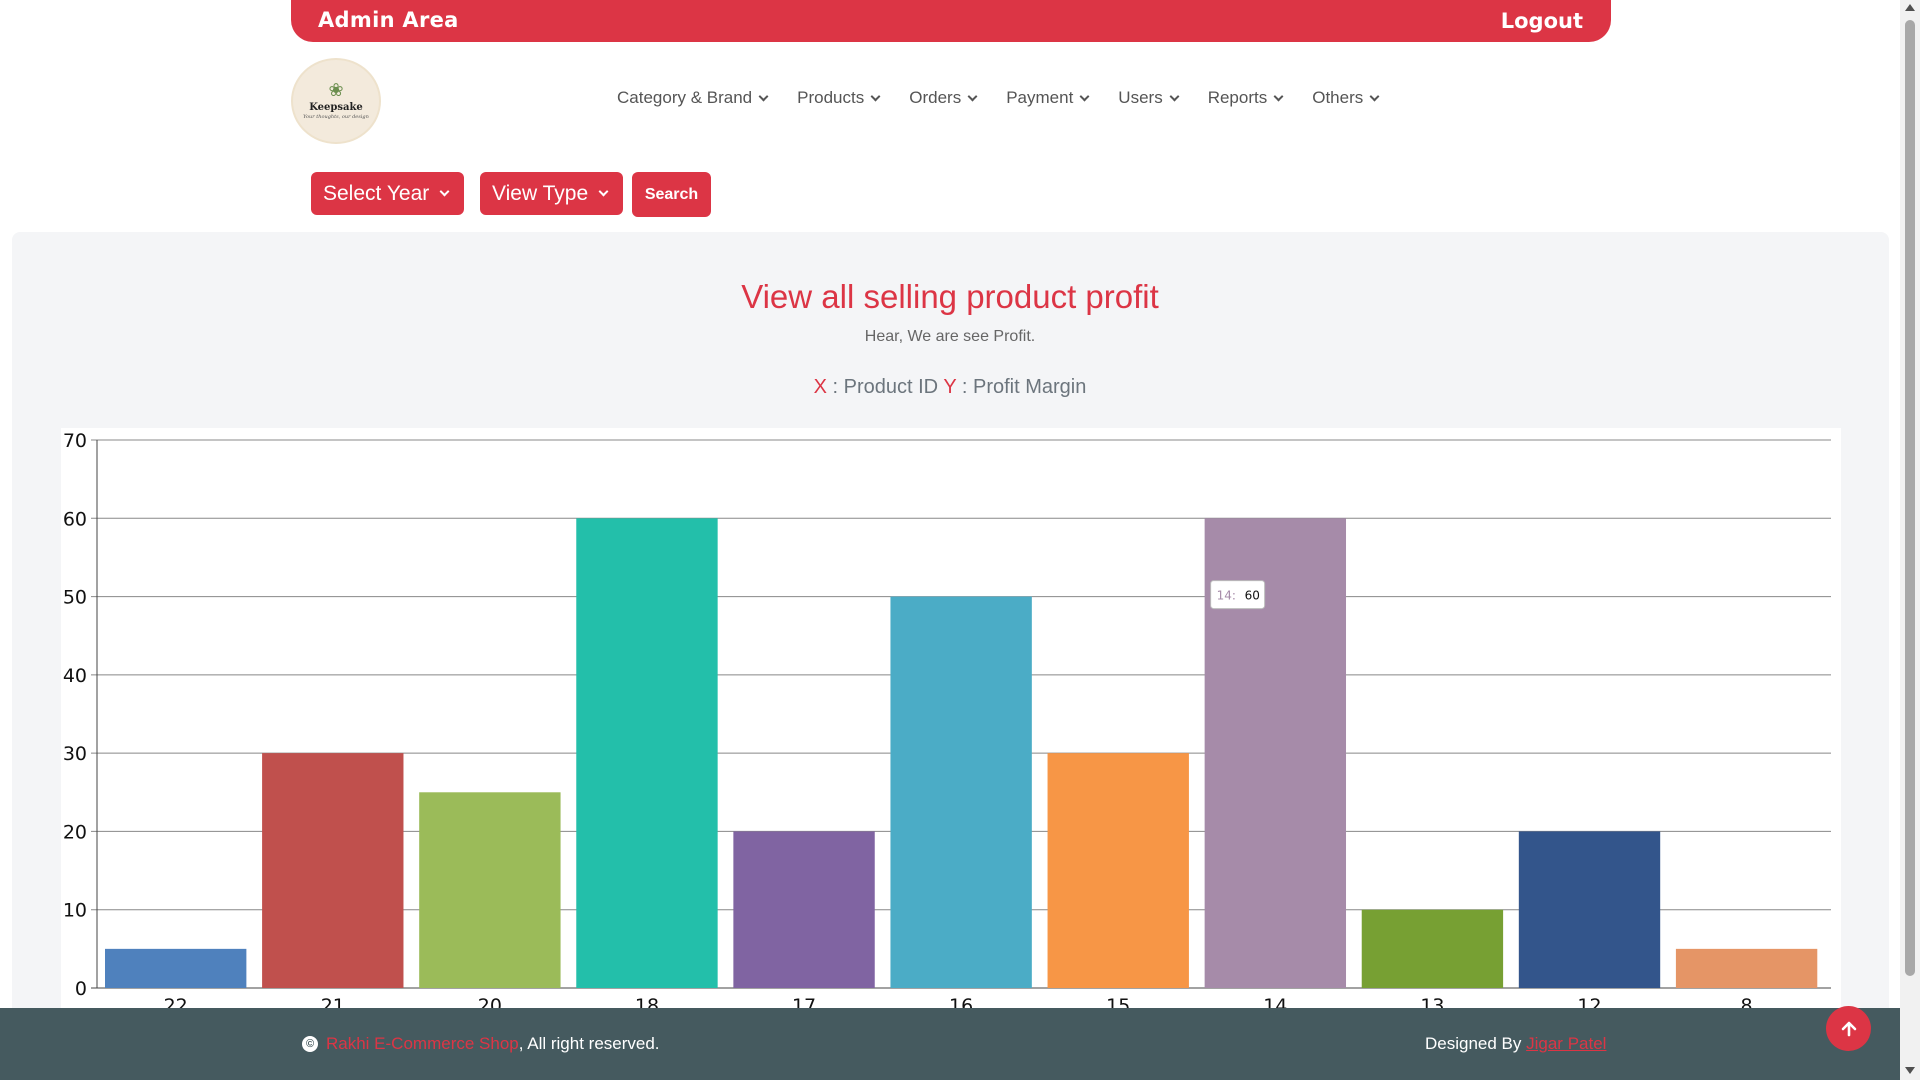 The image size is (1920, 1080). I want to click on designed-by: Designed By Jigar Patel, so click(1515, 1044).